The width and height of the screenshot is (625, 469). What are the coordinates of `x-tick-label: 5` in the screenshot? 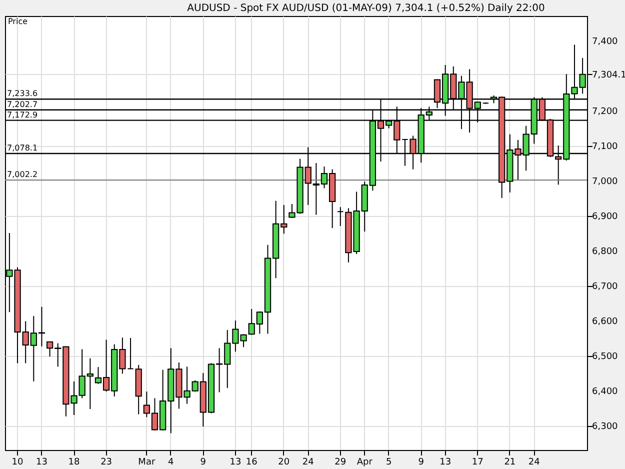 It's located at (389, 463).